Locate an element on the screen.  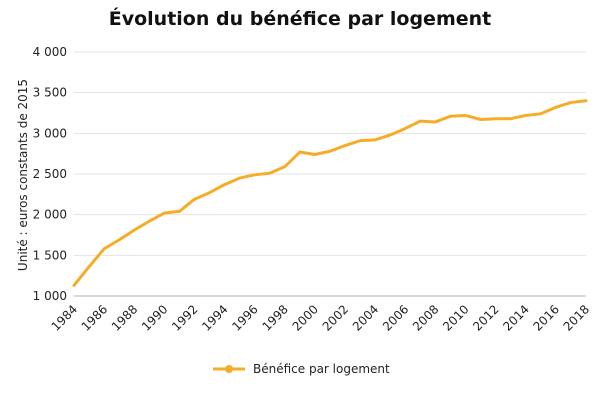
x-tick-label: 1990 is located at coordinates (154, 317).